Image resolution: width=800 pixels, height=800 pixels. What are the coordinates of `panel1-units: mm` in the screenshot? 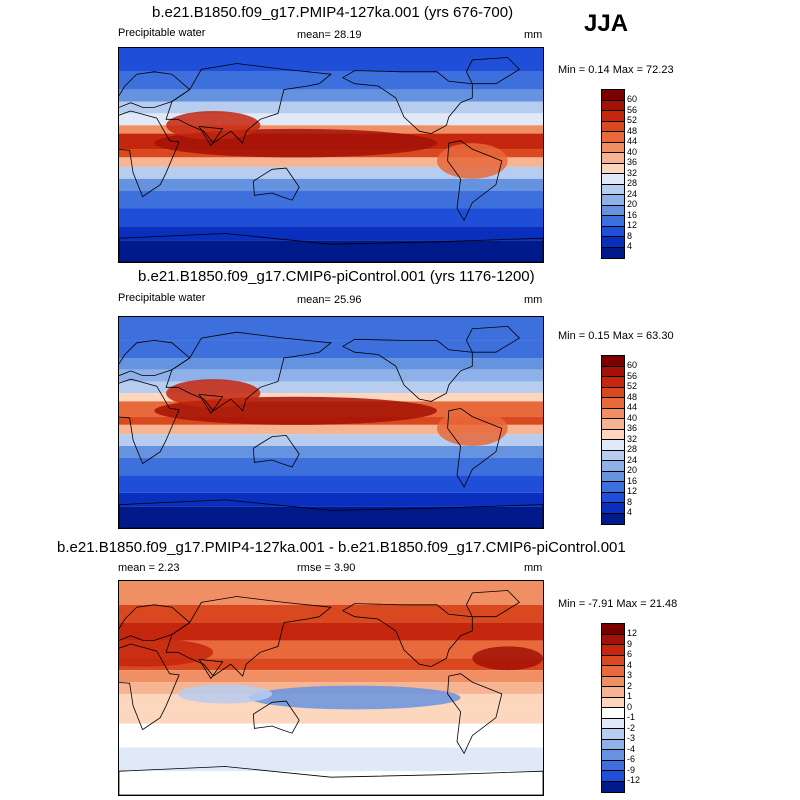 It's located at (533, 35).